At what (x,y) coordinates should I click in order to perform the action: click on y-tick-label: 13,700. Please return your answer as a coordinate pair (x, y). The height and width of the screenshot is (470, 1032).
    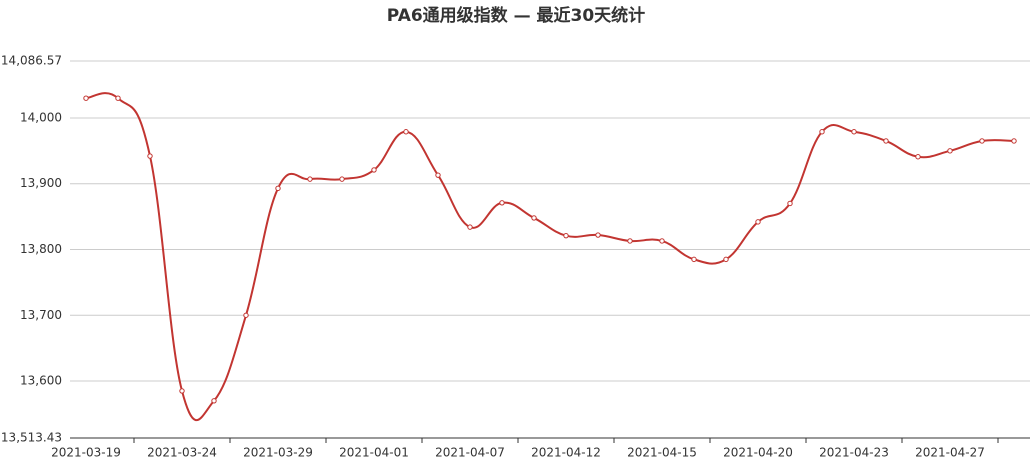
    Looking at the image, I should click on (41, 315).